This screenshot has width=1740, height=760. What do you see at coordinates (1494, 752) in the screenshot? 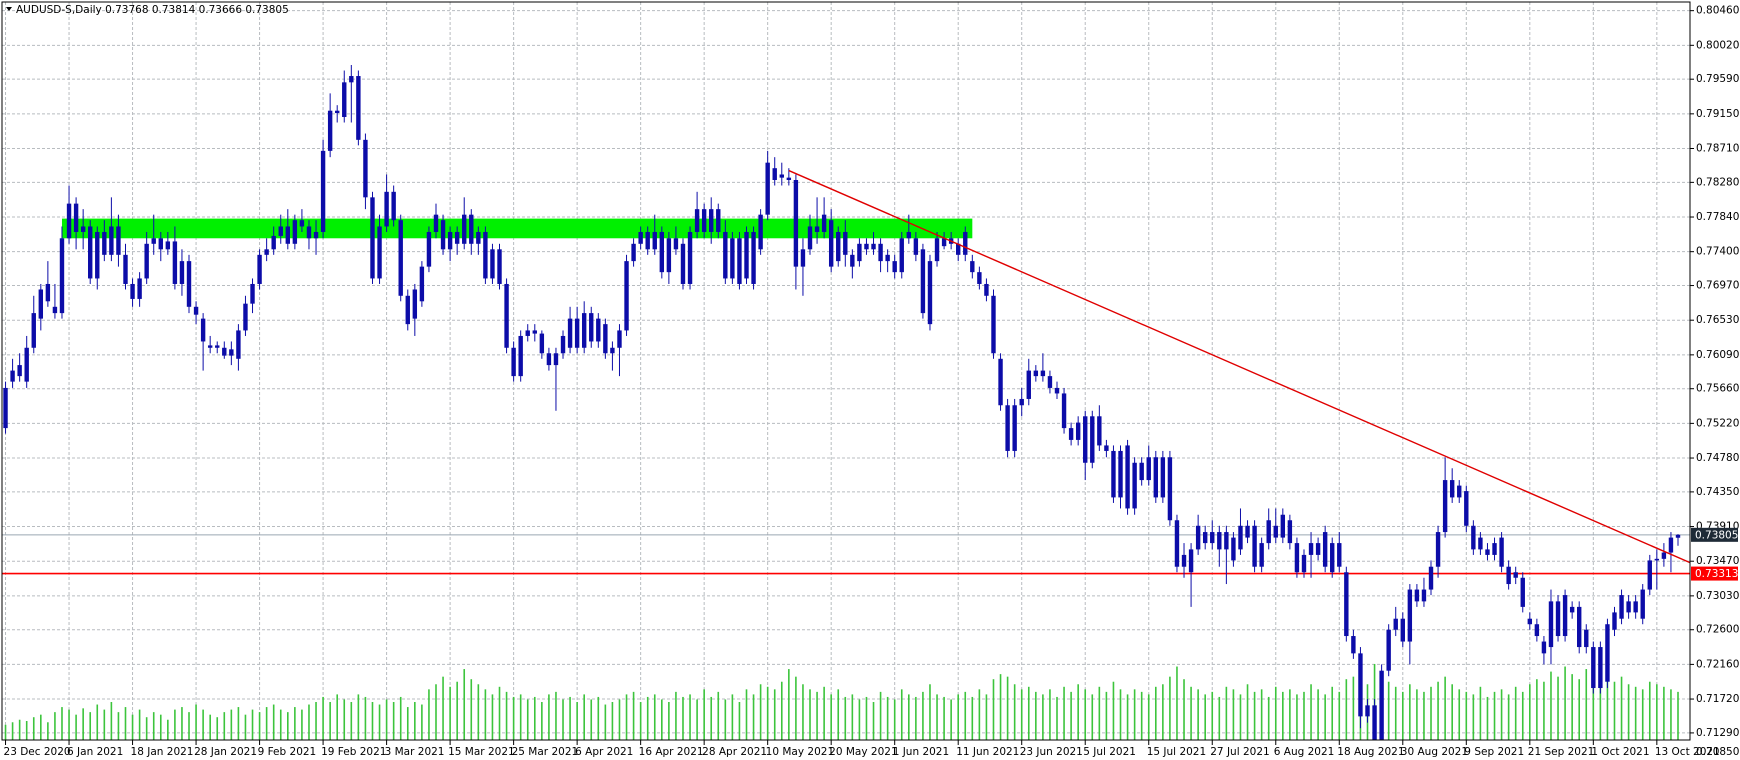
I see `x-tick-label: 9 Sep 2021` at bounding box center [1494, 752].